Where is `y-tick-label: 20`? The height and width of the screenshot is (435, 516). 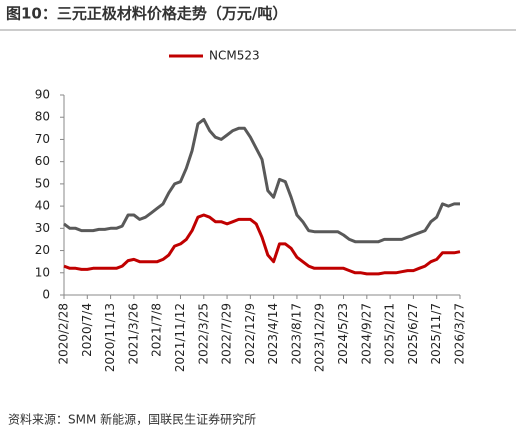
y-tick-label: 20 is located at coordinates (42, 250).